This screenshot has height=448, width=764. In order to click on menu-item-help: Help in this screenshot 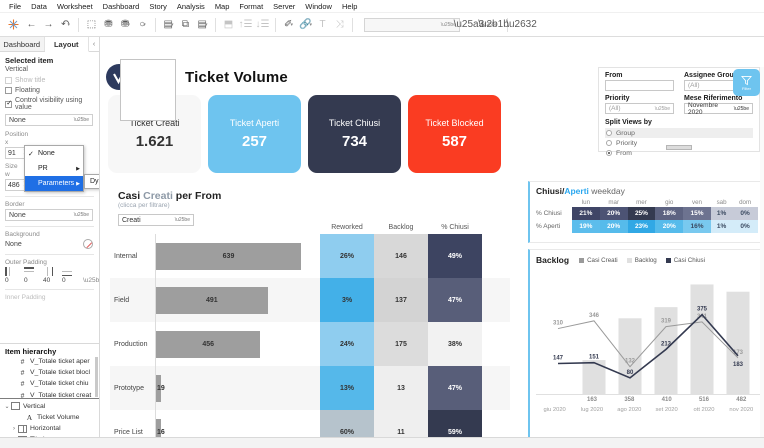, I will do `click(349, 6)`.